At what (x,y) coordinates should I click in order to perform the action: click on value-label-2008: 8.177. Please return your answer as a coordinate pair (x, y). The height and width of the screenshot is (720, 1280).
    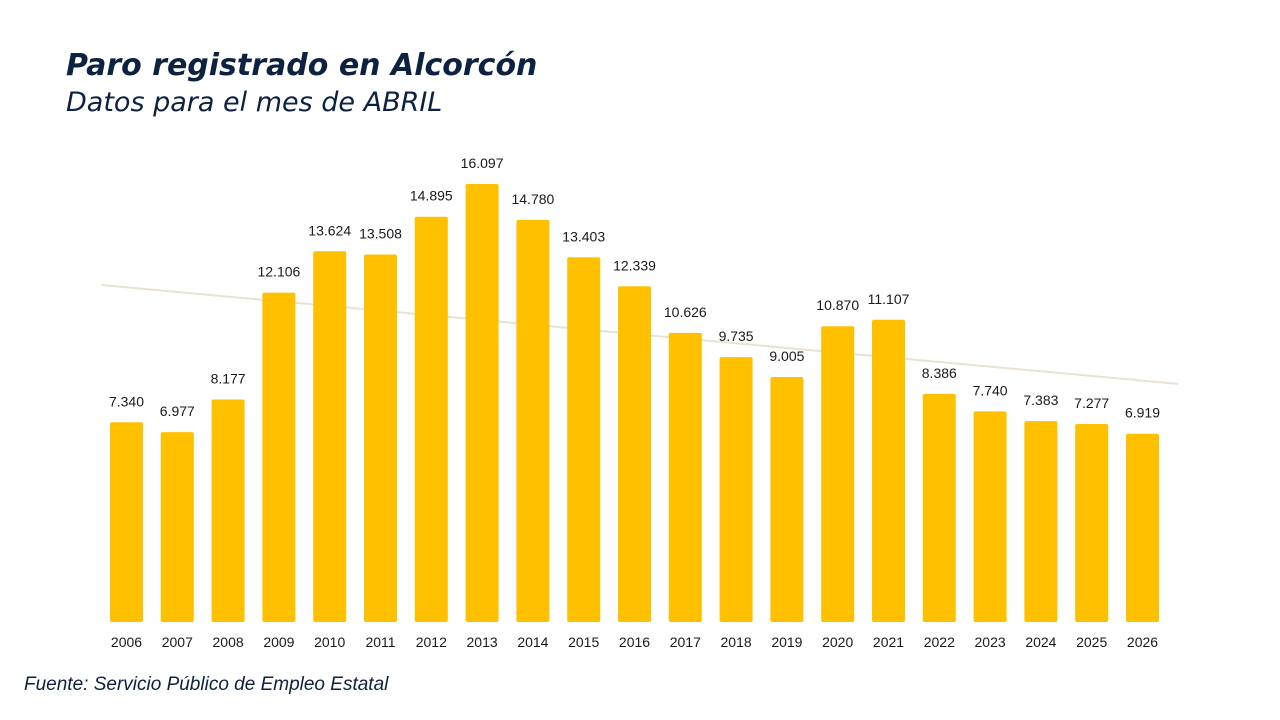
    Looking at the image, I should click on (228, 379).